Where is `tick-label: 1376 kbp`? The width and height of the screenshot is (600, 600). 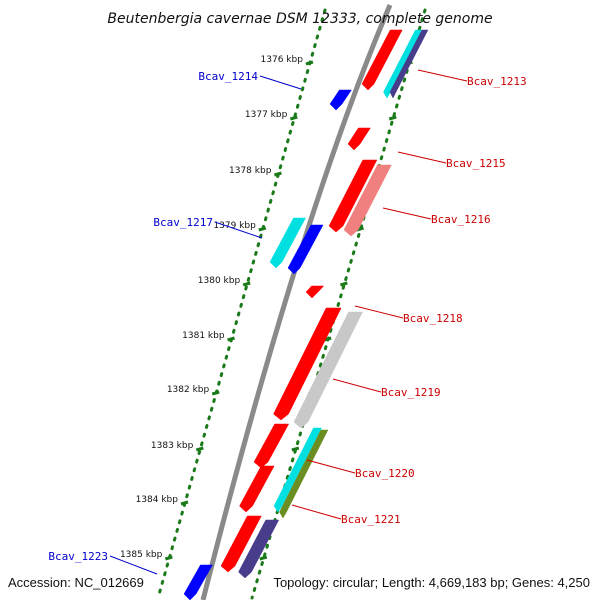 tick-label: 1376 kbp is located at coordinates (282, 60).